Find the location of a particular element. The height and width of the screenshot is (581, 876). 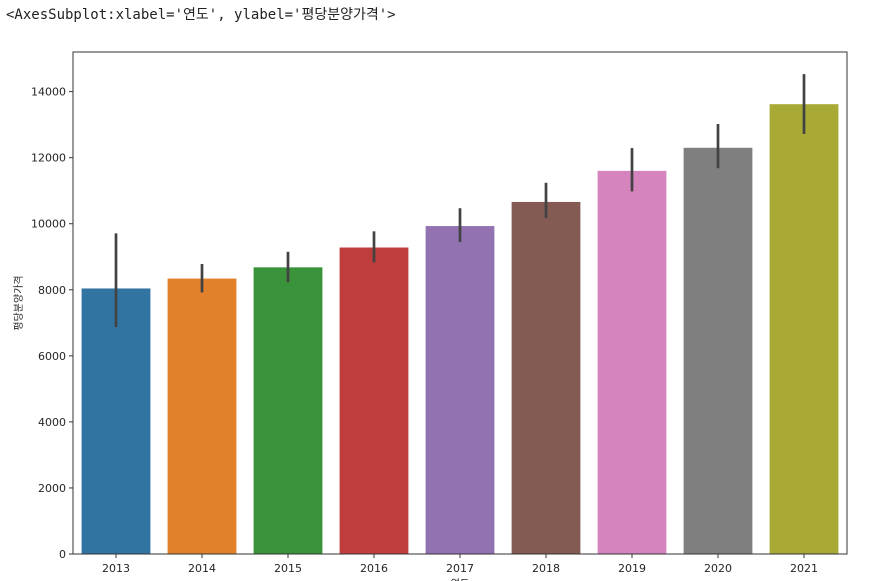

y-axis-label: 평당분양가격 is located at coordinates (18, 302).